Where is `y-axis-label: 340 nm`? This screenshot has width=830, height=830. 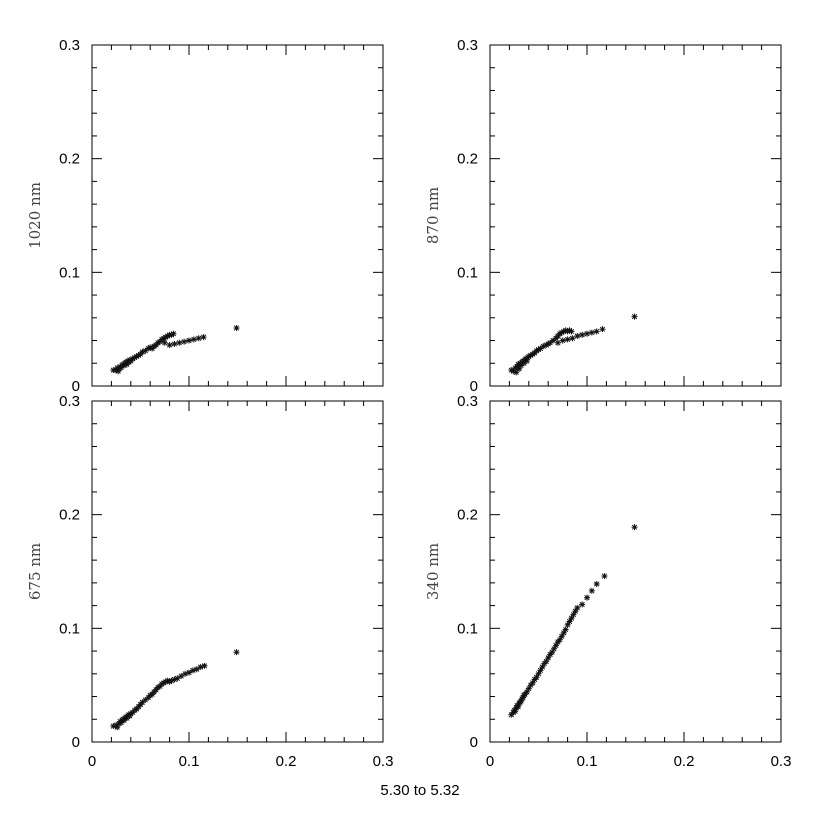 y-axis-label: 340 nm is located at coordinates (433, 571).